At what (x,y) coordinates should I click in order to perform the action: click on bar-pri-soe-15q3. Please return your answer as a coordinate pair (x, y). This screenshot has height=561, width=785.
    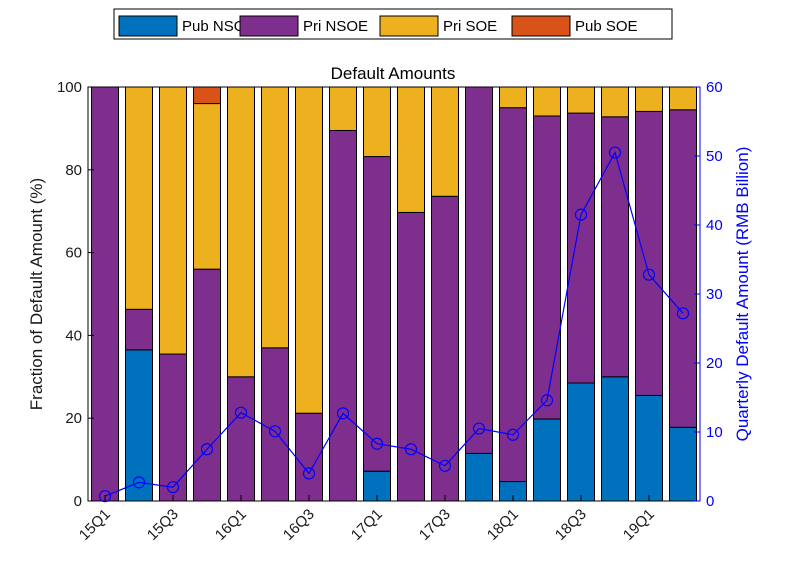
    Looking at the image, I should click on (173, 220).